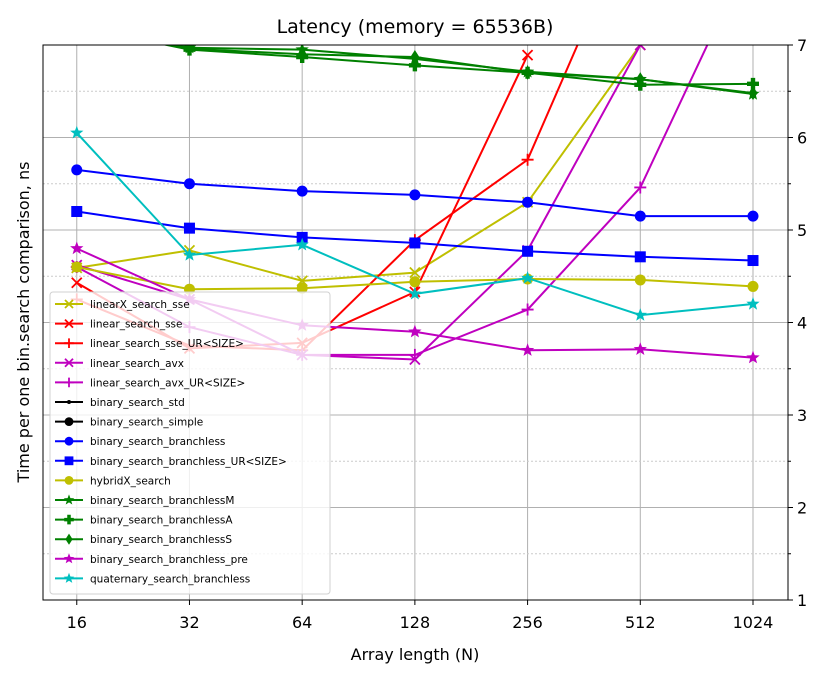  I want to click on y-tick-label: 3, so click(802, 415).